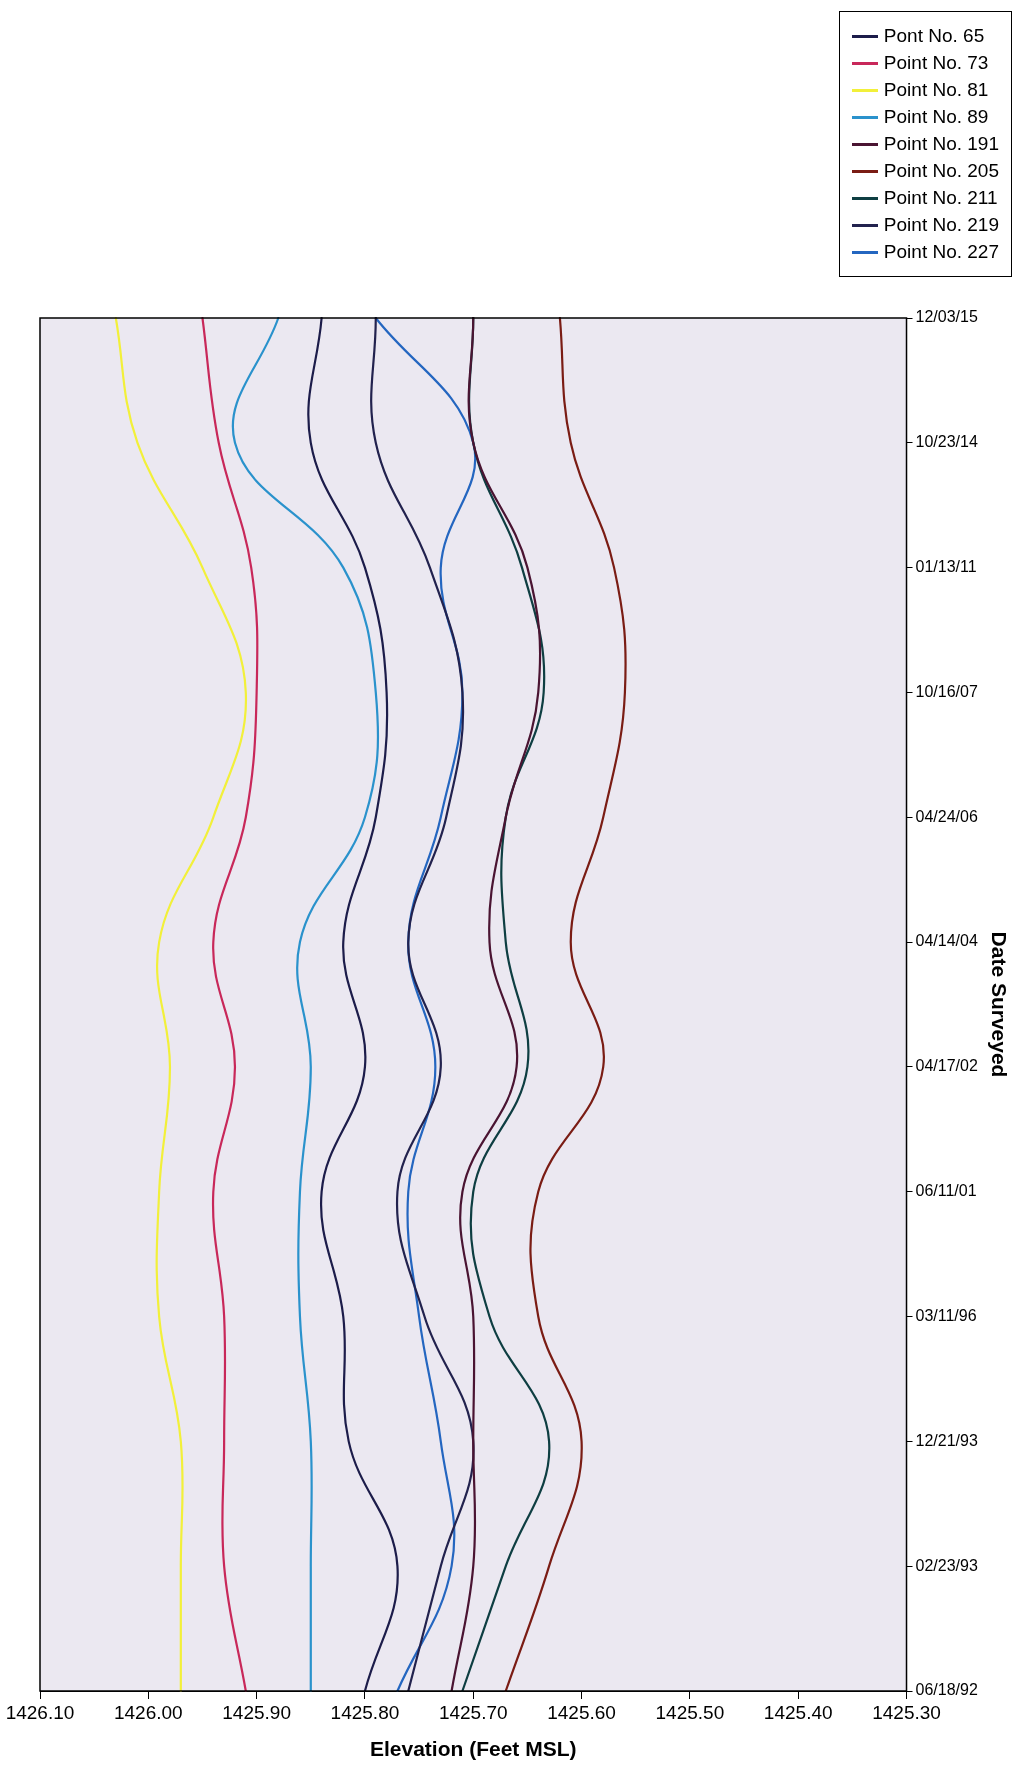 The image size is (1018, 1777). Describe the element at coordinates (936, 63) in the screenshot. I see `legend-label: Point No. 73` at that location.